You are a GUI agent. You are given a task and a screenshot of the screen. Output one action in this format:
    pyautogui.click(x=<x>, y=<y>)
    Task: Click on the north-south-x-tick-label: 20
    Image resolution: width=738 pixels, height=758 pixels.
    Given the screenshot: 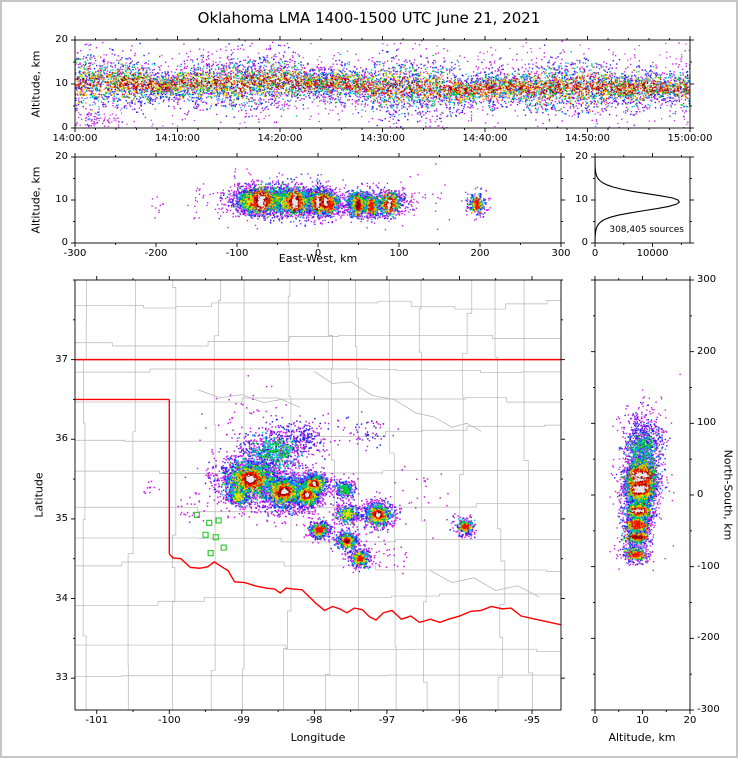 What is the action you would take?
    pyautogui.click(x=690, y=720)
    